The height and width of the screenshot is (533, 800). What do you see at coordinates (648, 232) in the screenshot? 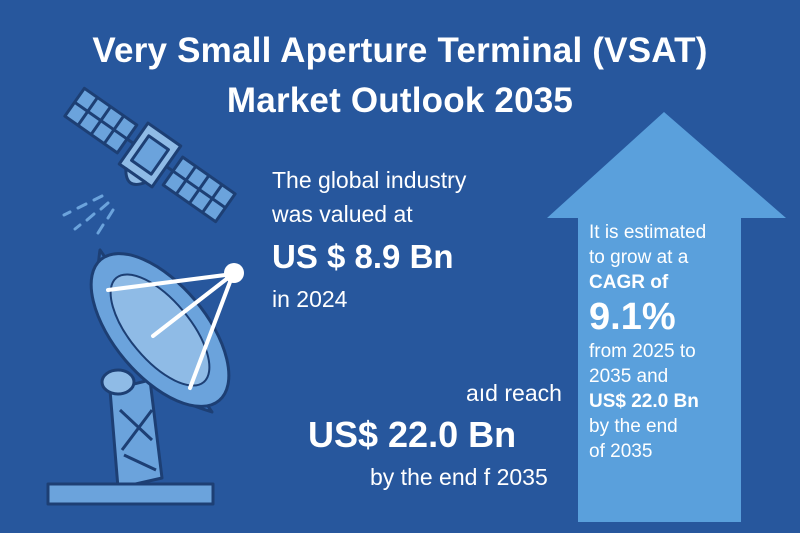
I see `arrow-line-1: It is estimated` at bounding box center [648, 232].